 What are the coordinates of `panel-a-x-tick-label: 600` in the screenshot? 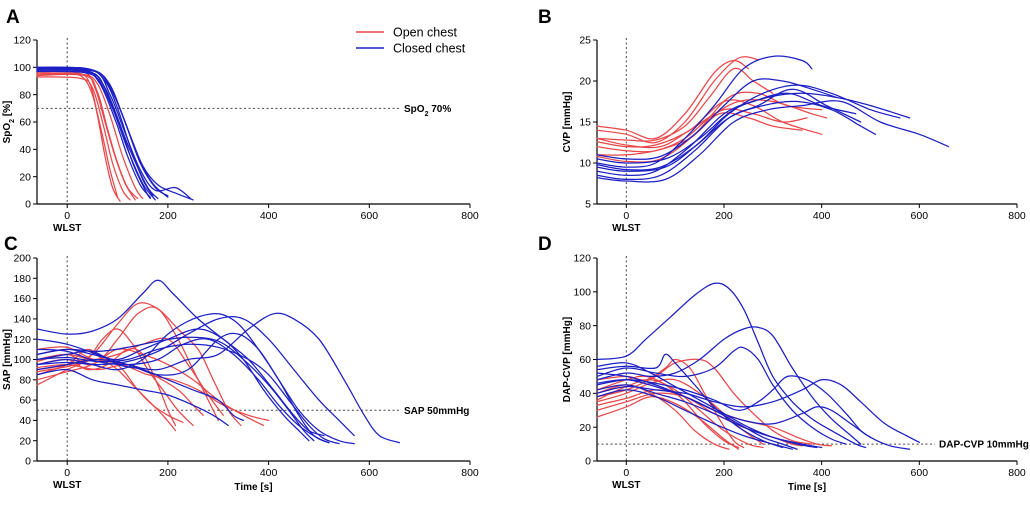 It's located at (370, 216).